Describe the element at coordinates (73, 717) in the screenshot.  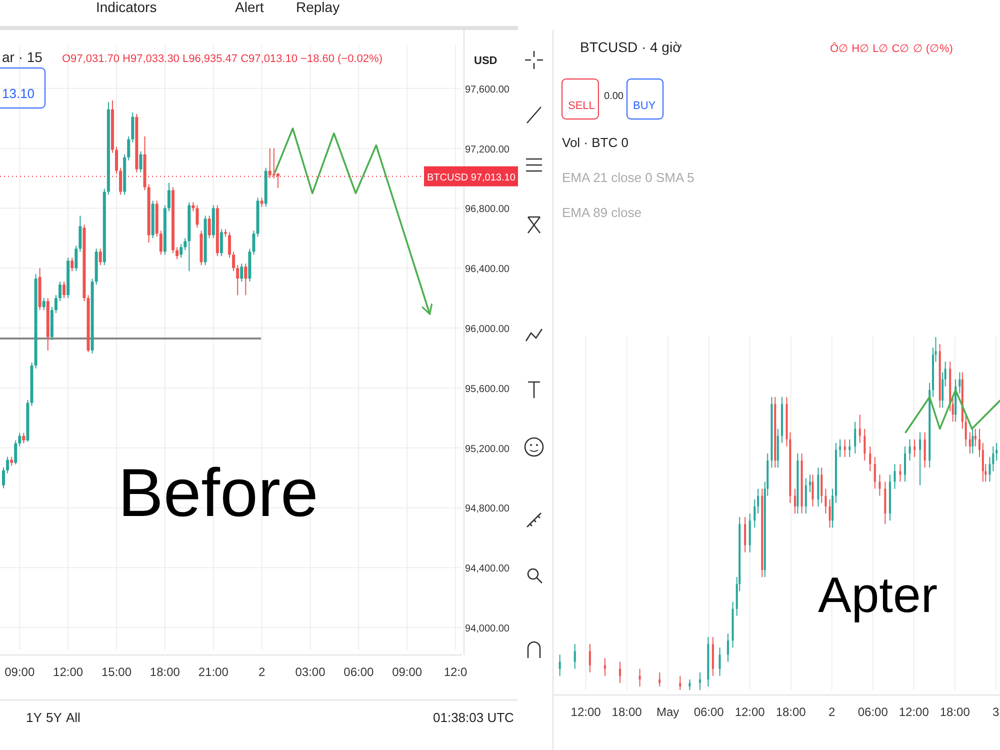
I see `text: All` at that location.